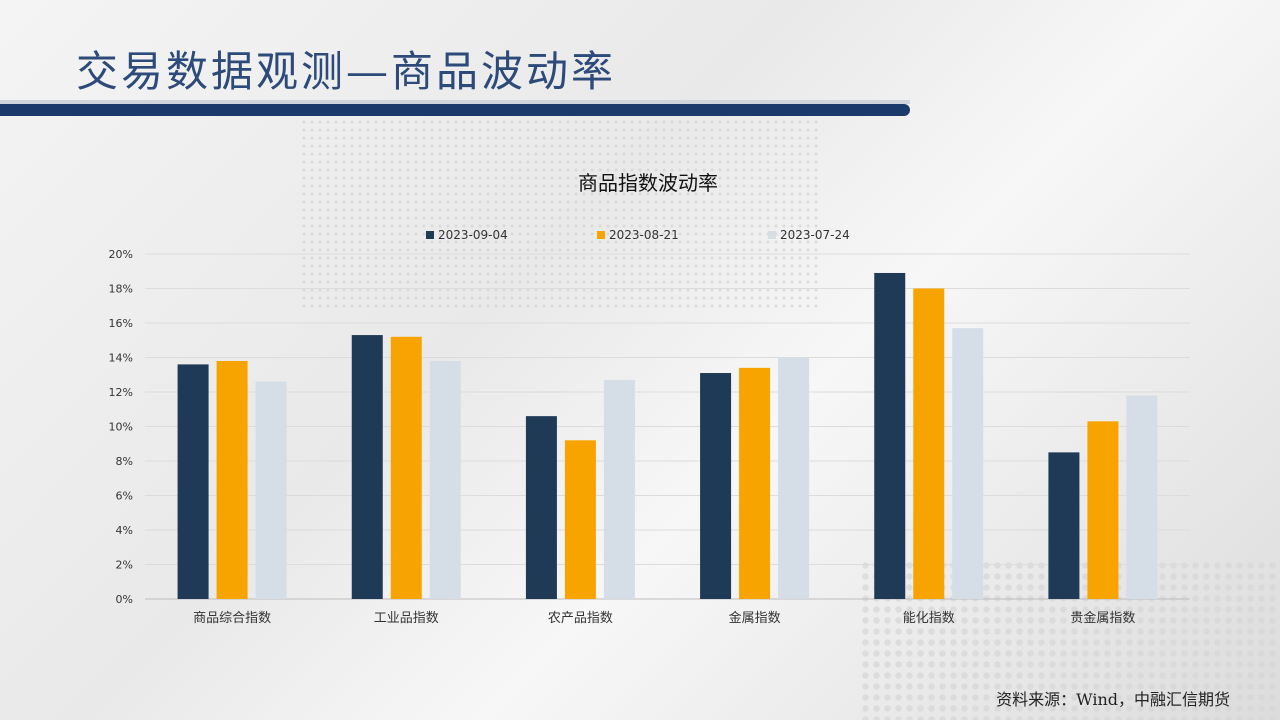 Image resolution: width=1280 pixels, height=720 pixels. Describe the element at coordinates (121, 254) in the screenshot. I see `y-tick-label: 20%` at that location.